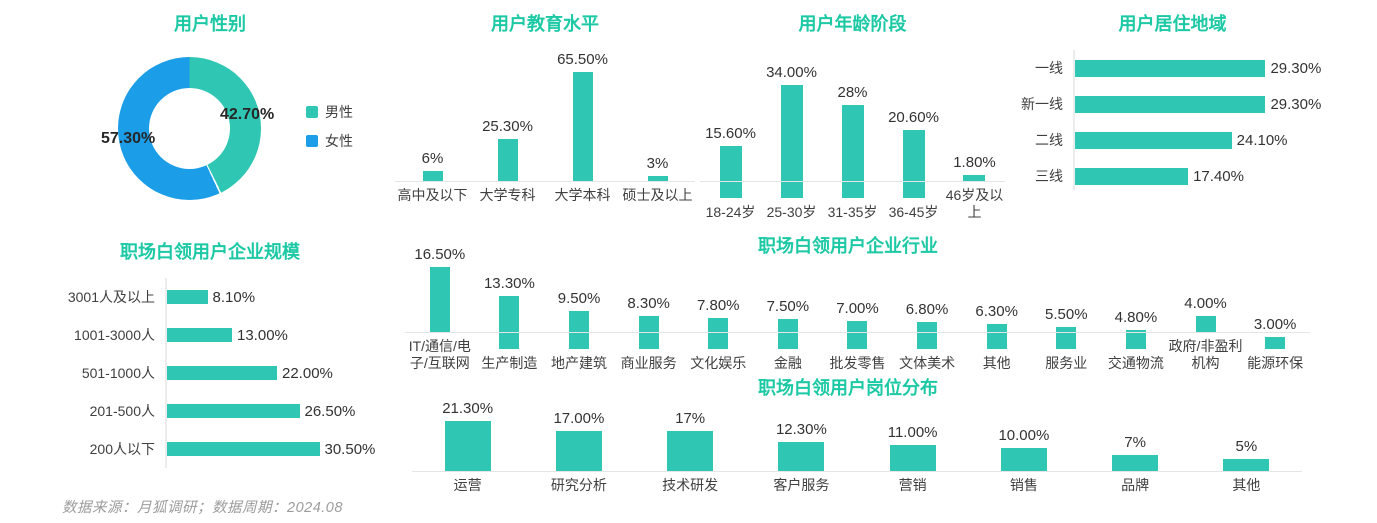  I want to click on bar-column: 10.00% 销售, so click(1023, 444).